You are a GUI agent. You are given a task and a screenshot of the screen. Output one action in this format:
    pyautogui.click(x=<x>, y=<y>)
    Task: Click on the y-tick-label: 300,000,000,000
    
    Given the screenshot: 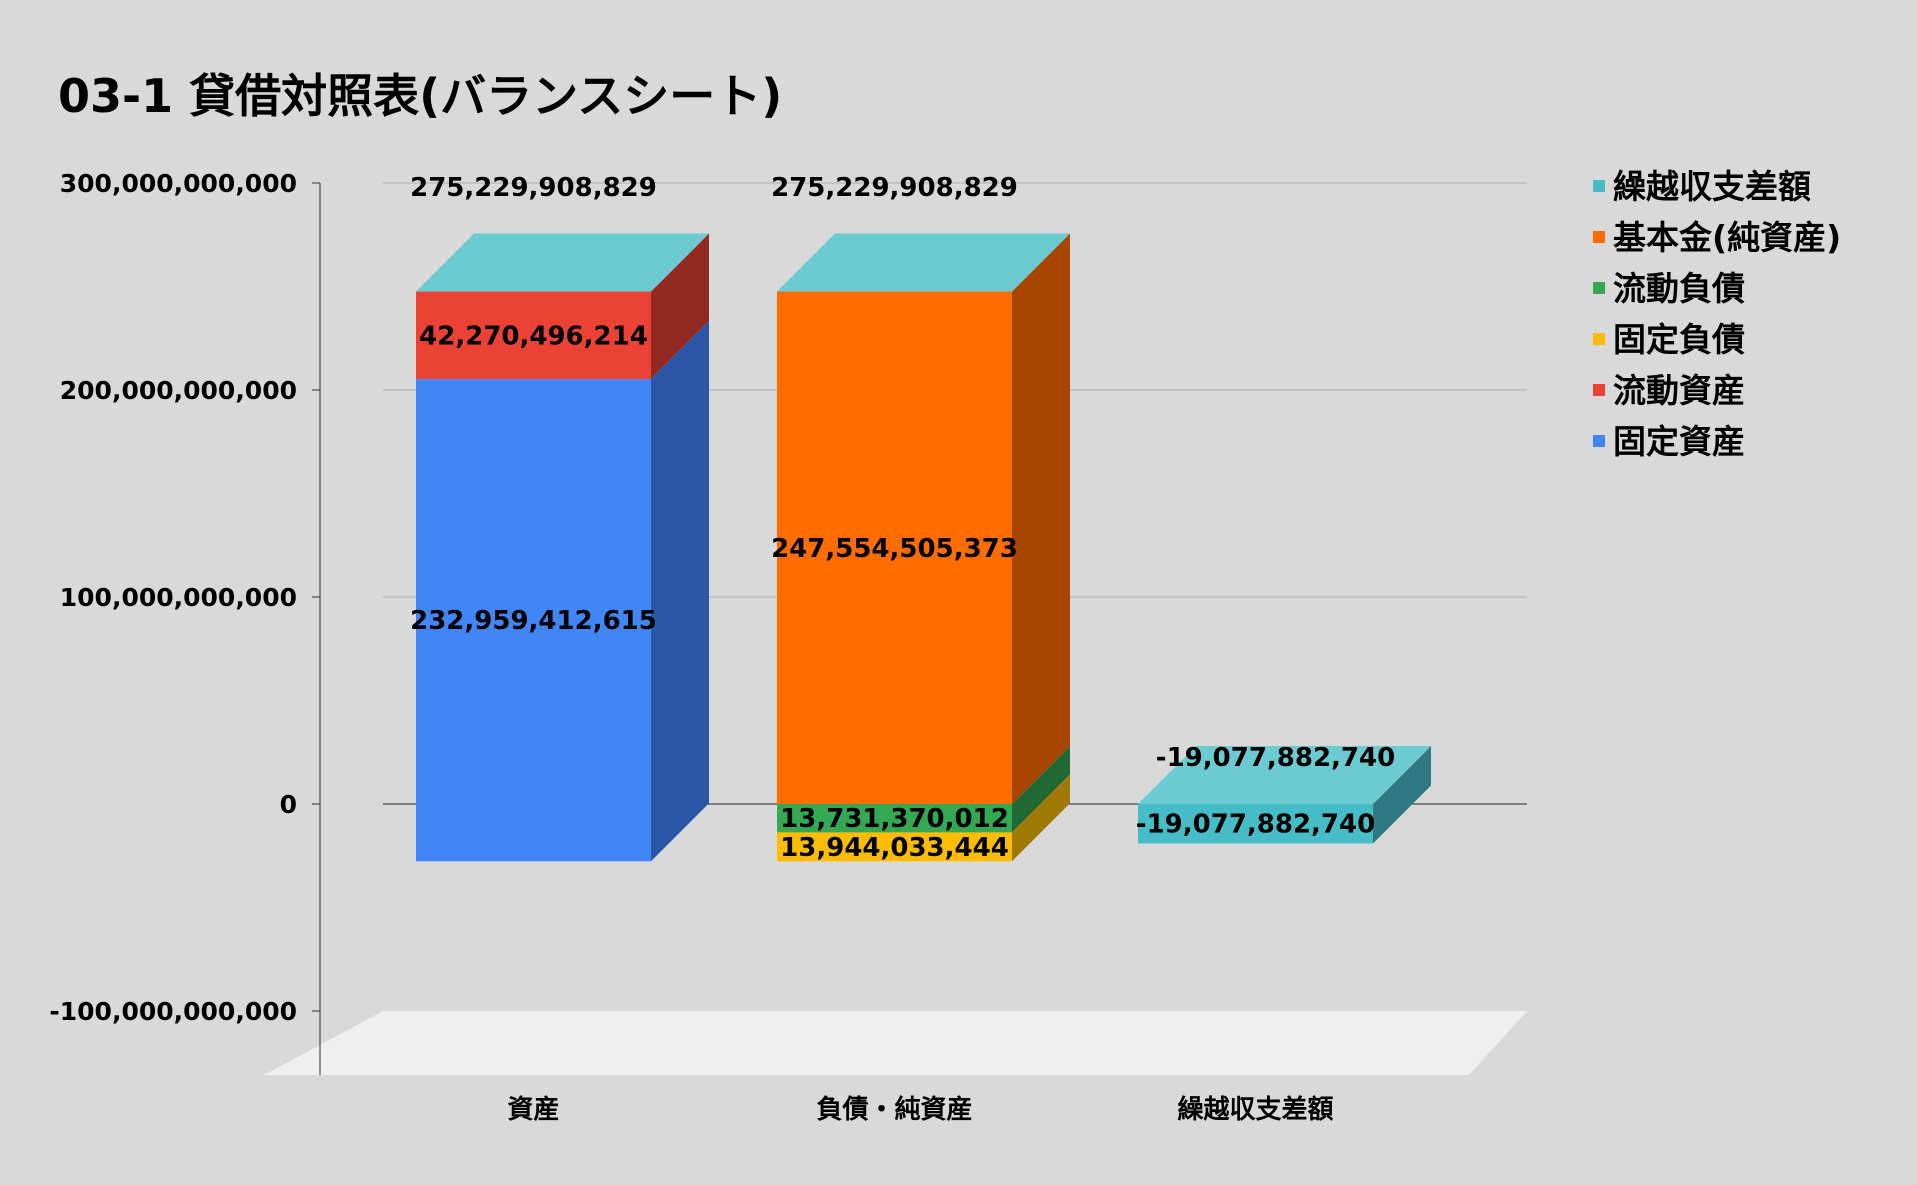 What is the action you would take?
    pyautogui.click(x=178, y=183)
    